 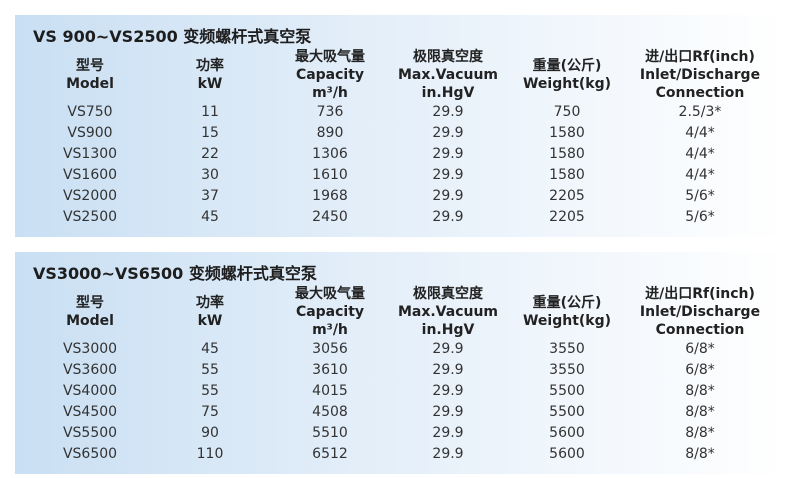 I want to click on table-cell: 3610, so click(x=330, y=370).